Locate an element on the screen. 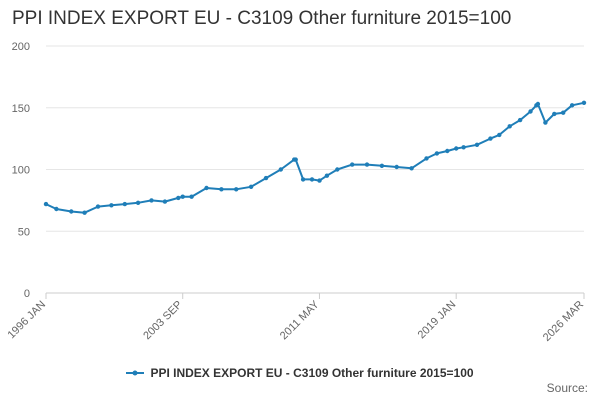  y-axis-tick-labels: 0 50 100 150 200 is located at coordinates (21, 170).